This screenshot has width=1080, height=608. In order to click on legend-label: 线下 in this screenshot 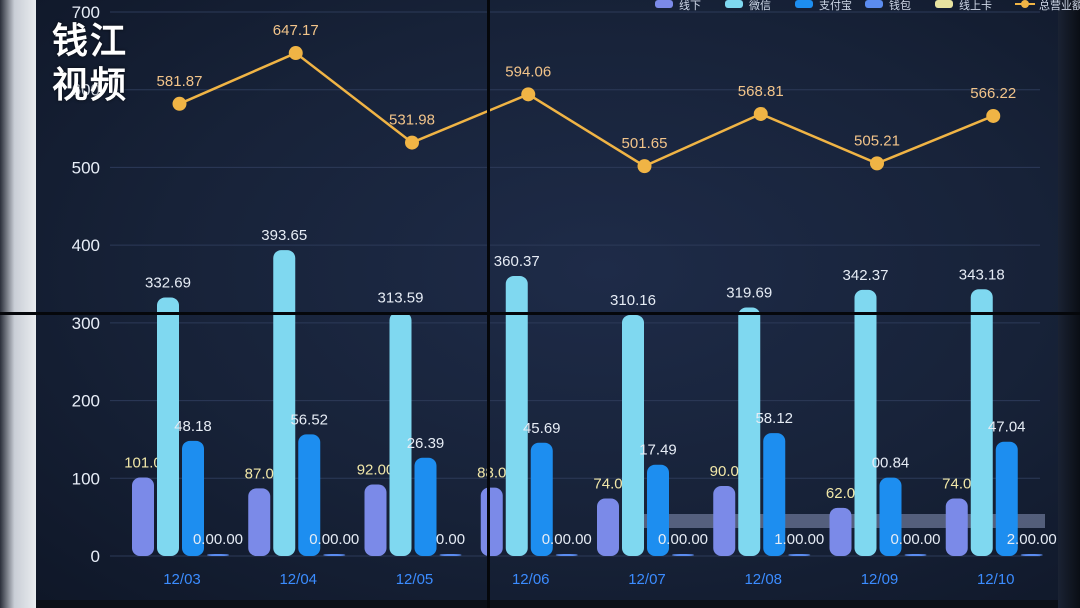, I will do `click(690, 6)`.